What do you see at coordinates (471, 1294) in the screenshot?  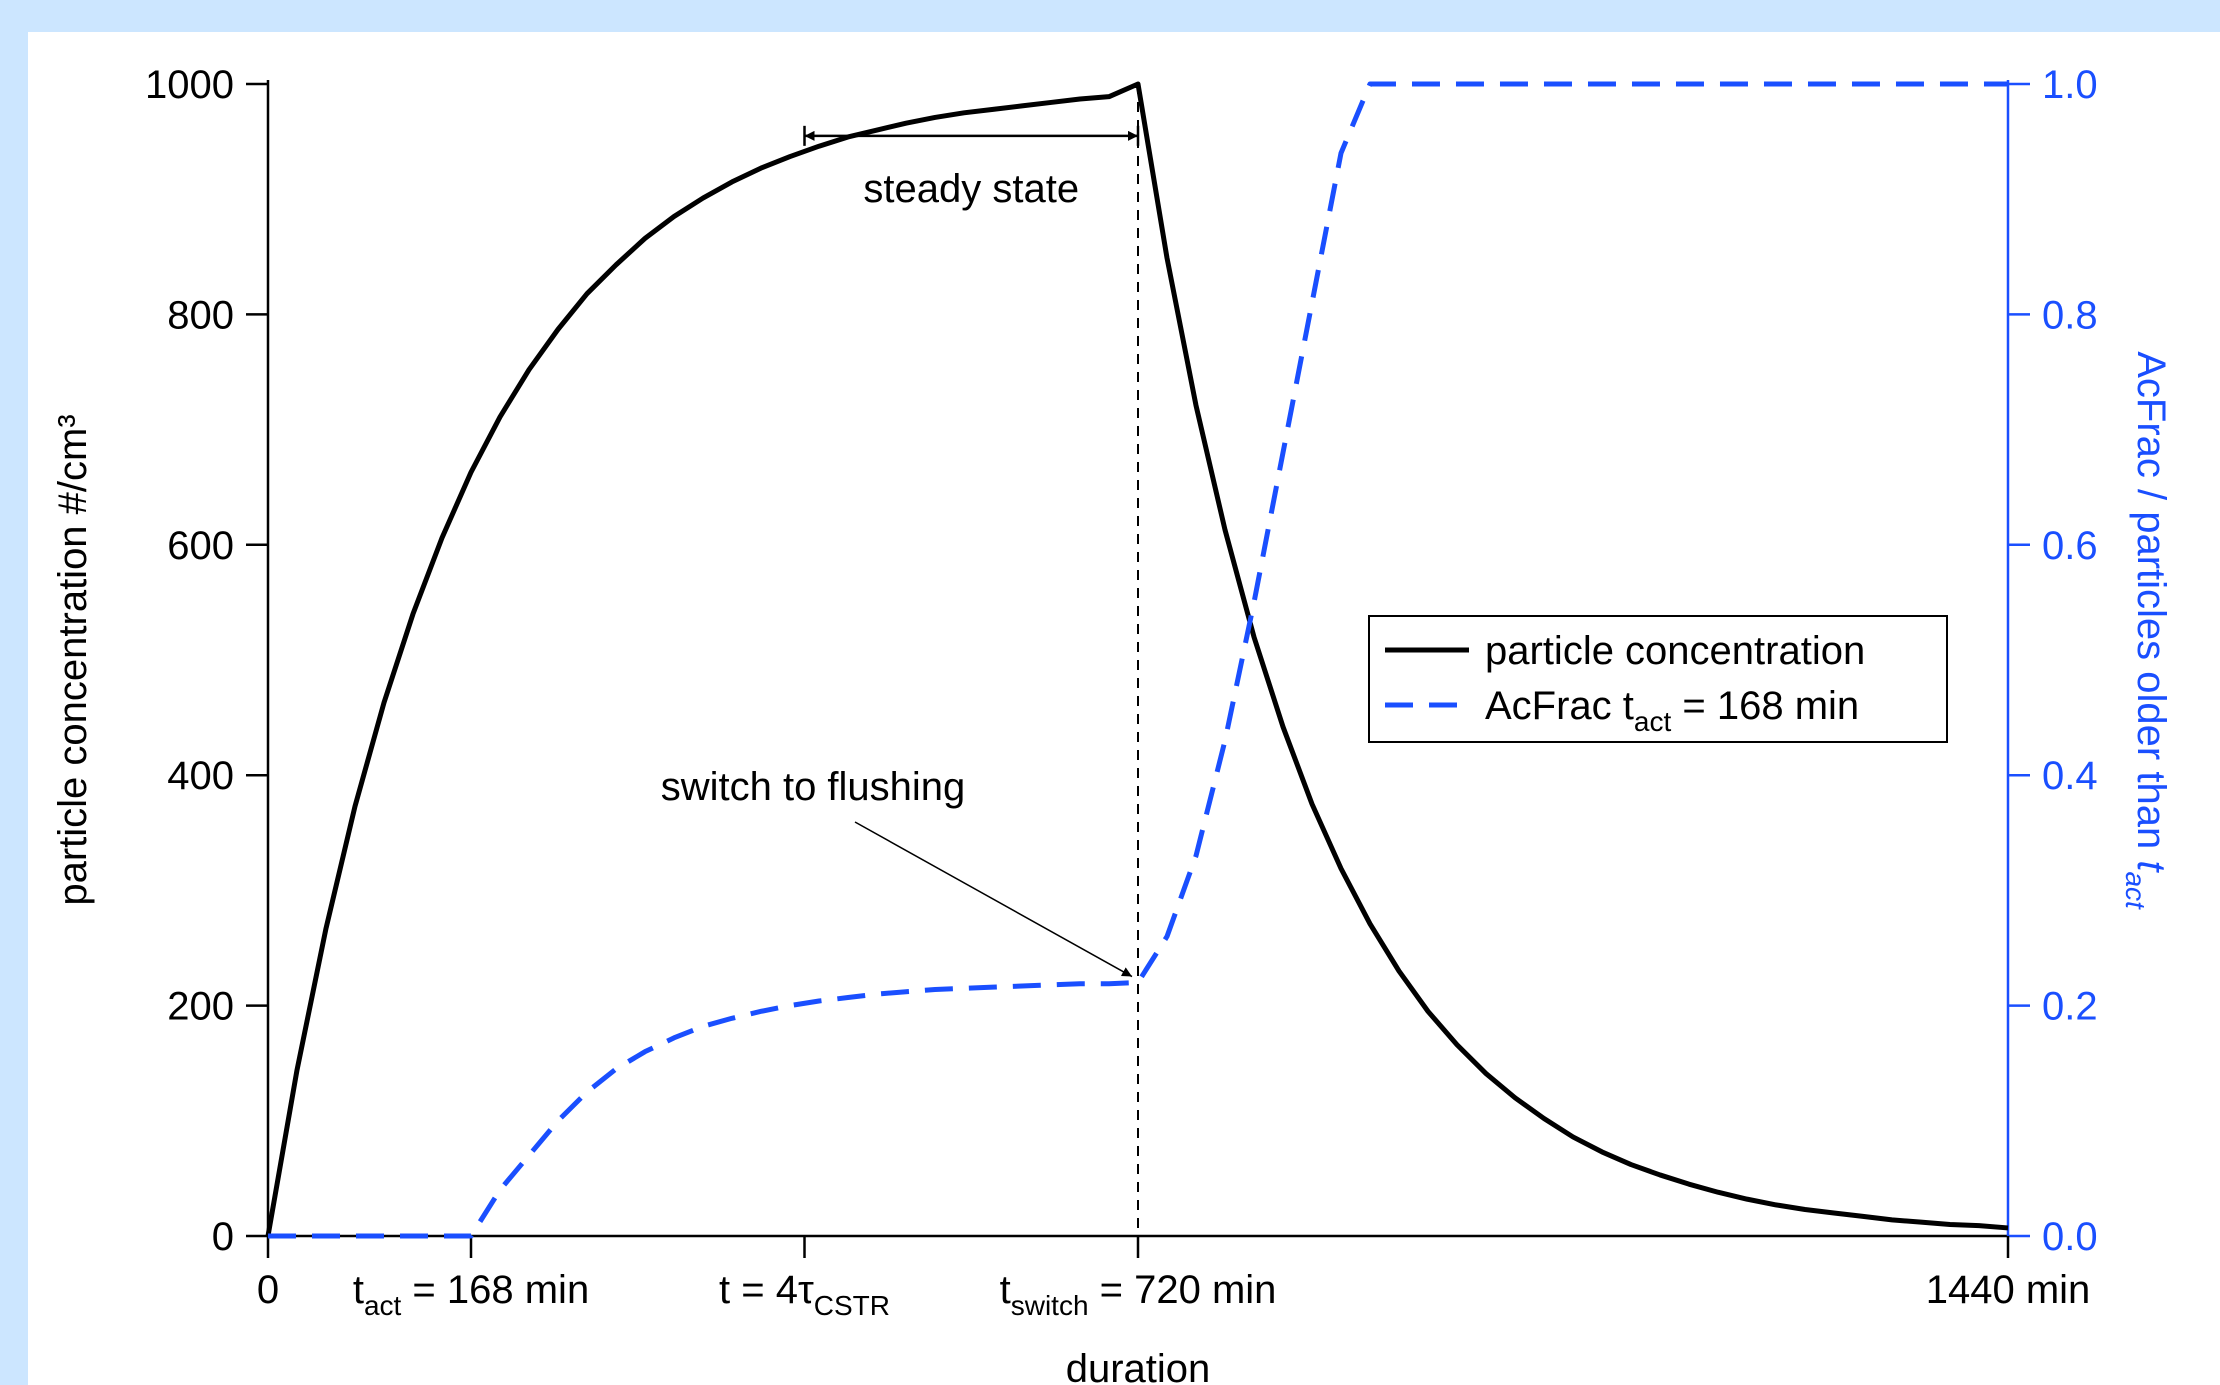 I see `x-tick-label: tact = 168 min` at bounding box center [471, 1294].